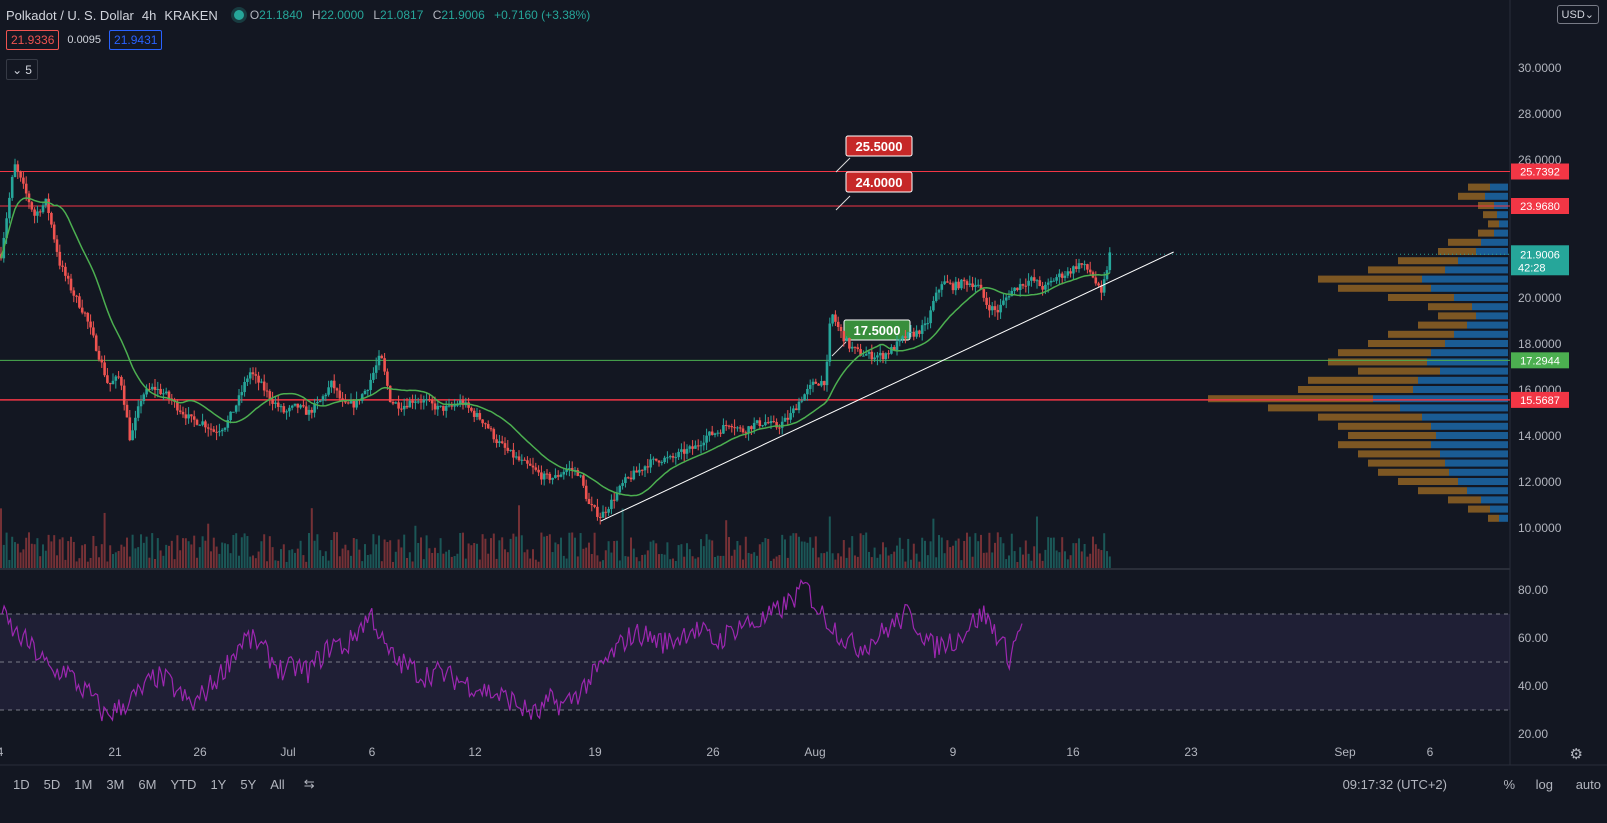 Image resolution: width=1607 pixels, height=823 pixels. I want to click on range-ytd: YTD, so click(183, 784).